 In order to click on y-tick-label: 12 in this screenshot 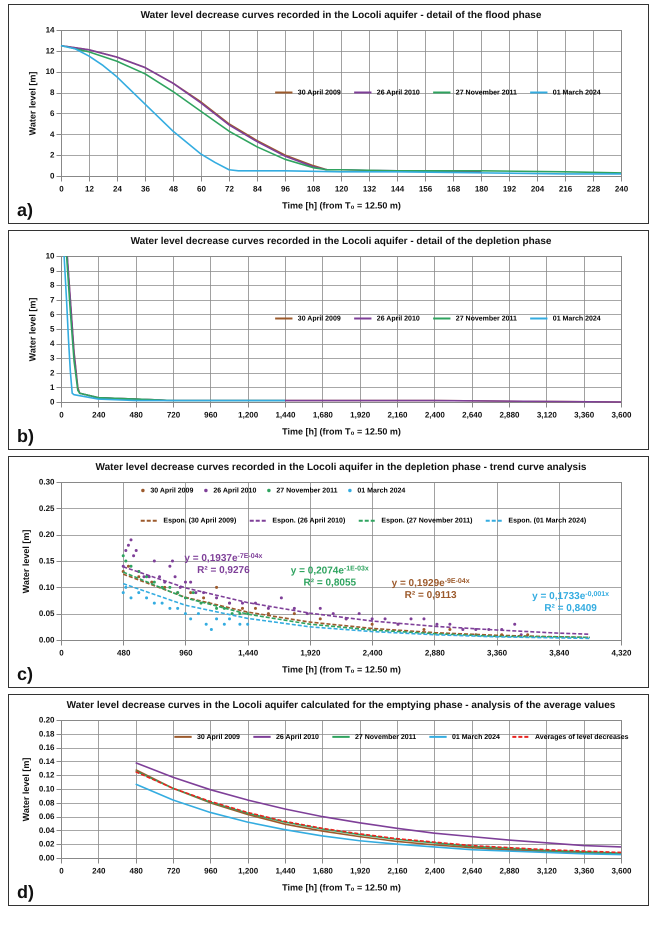, I will do `click(51, 51)`.